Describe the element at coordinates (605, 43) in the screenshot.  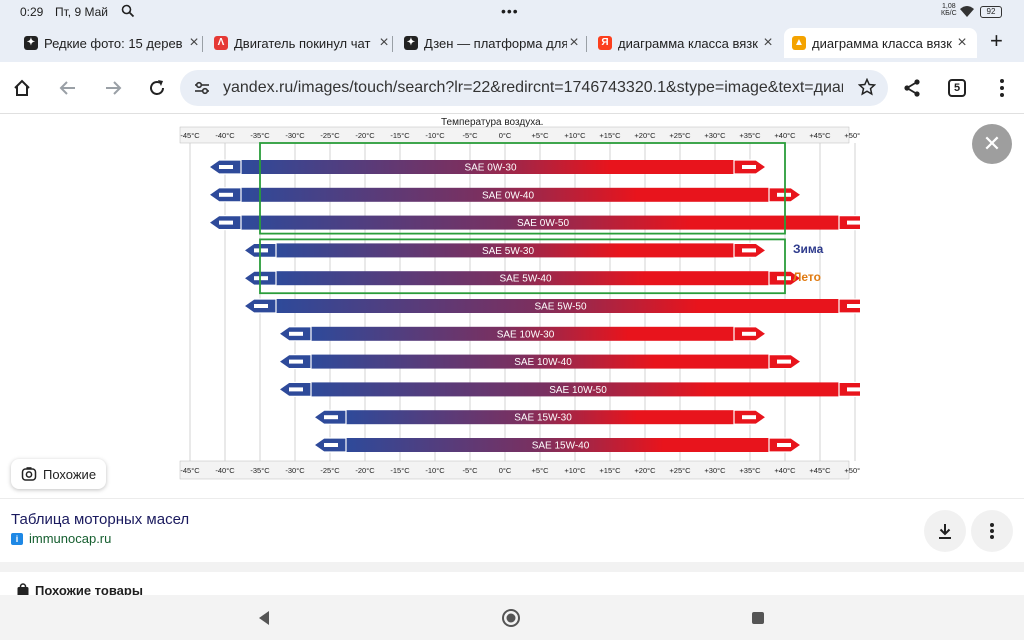
I see `yandex-icon: Я` at that location.